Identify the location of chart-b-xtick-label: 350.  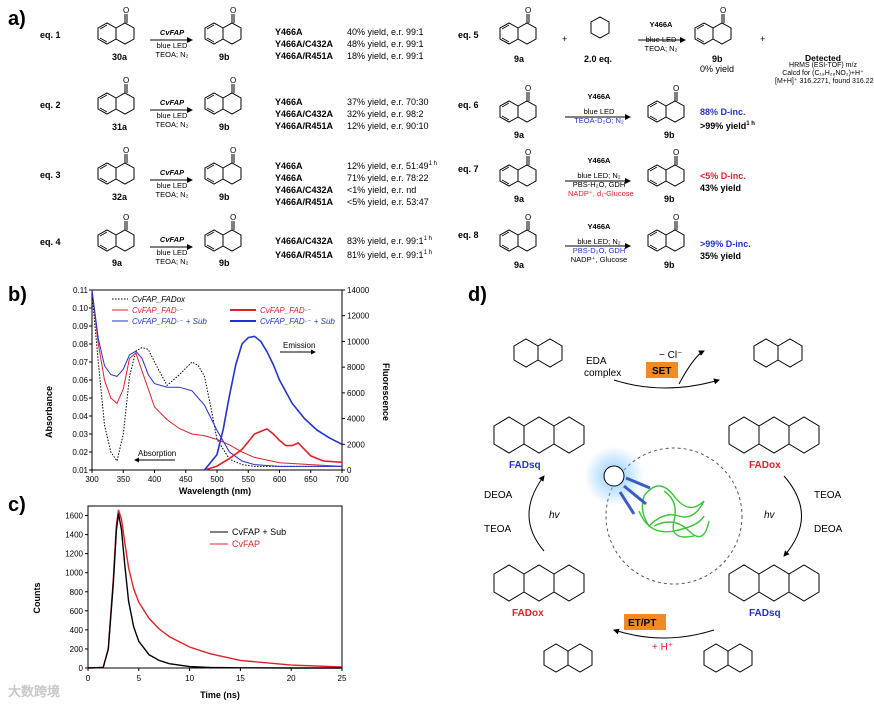
(124, 479).